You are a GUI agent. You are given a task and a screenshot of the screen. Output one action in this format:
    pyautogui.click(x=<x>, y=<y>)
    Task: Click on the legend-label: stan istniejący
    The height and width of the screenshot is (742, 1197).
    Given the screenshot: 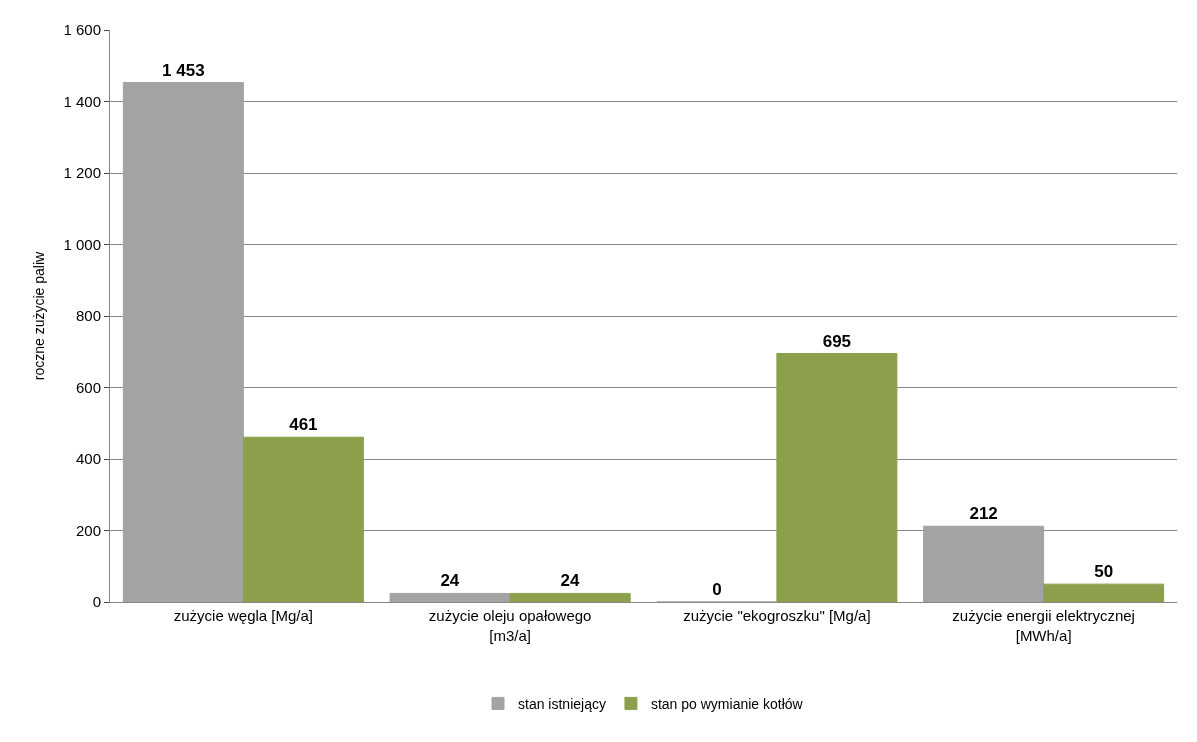 What is the action you would take?
    pyautogui.click(x=562, y=703)
    